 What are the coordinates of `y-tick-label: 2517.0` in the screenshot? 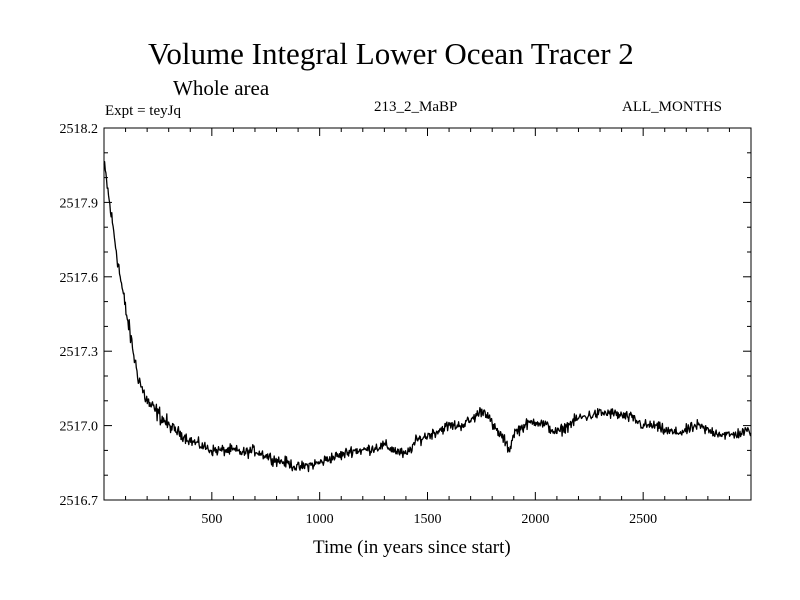 It's located at (79, 427).